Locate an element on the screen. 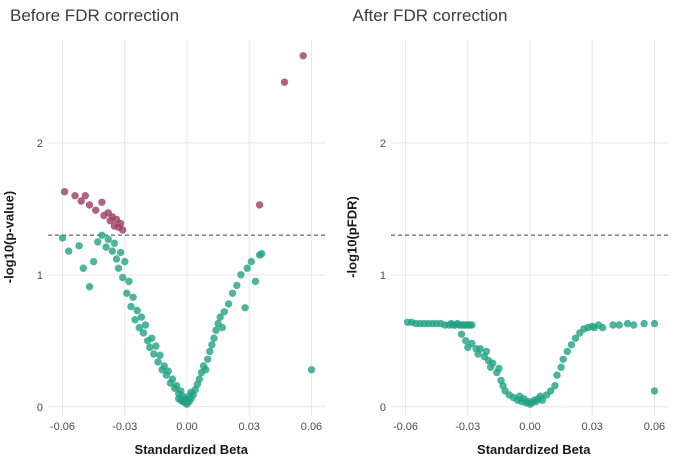 Image resolution: width=685 pixels, height=462 pixels. y-tick-label: 2 is located at coordinates (382, 144).